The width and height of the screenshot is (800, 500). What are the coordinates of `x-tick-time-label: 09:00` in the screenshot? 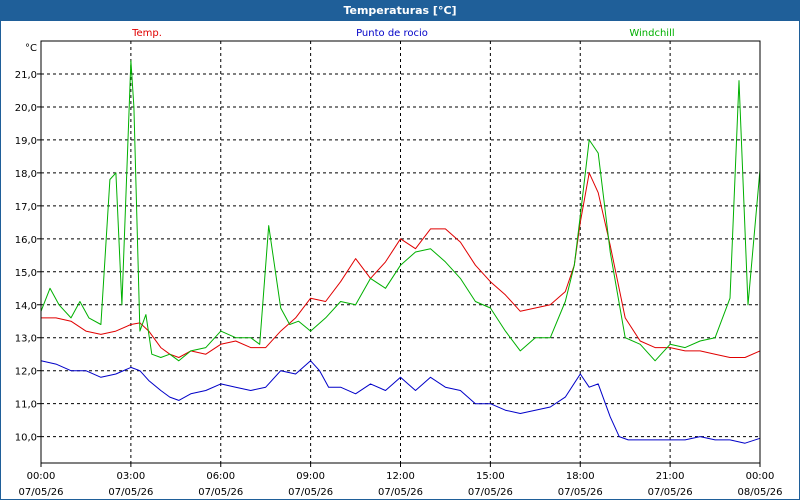 It's located at (310, 476).